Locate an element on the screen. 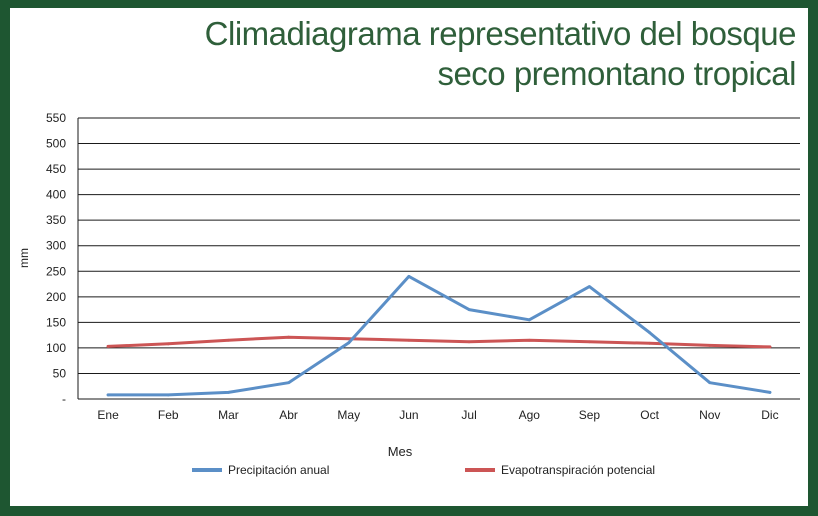 Image resolution: width=818 pixels, height=516 pixels. x-tick-label: May is located at coordinates (348, 415).